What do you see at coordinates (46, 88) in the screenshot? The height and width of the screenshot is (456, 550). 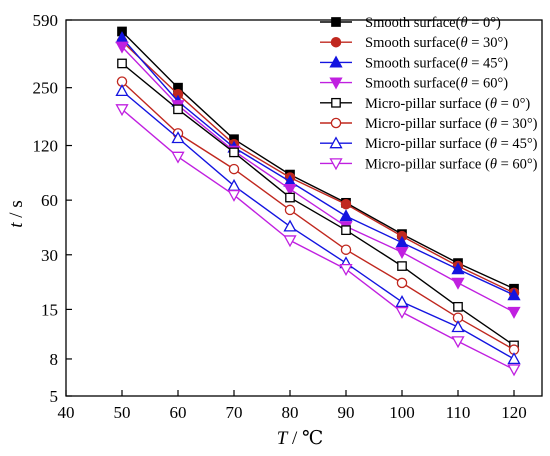 I see `y-tick-label: 250` at bounding box center [46, 88].